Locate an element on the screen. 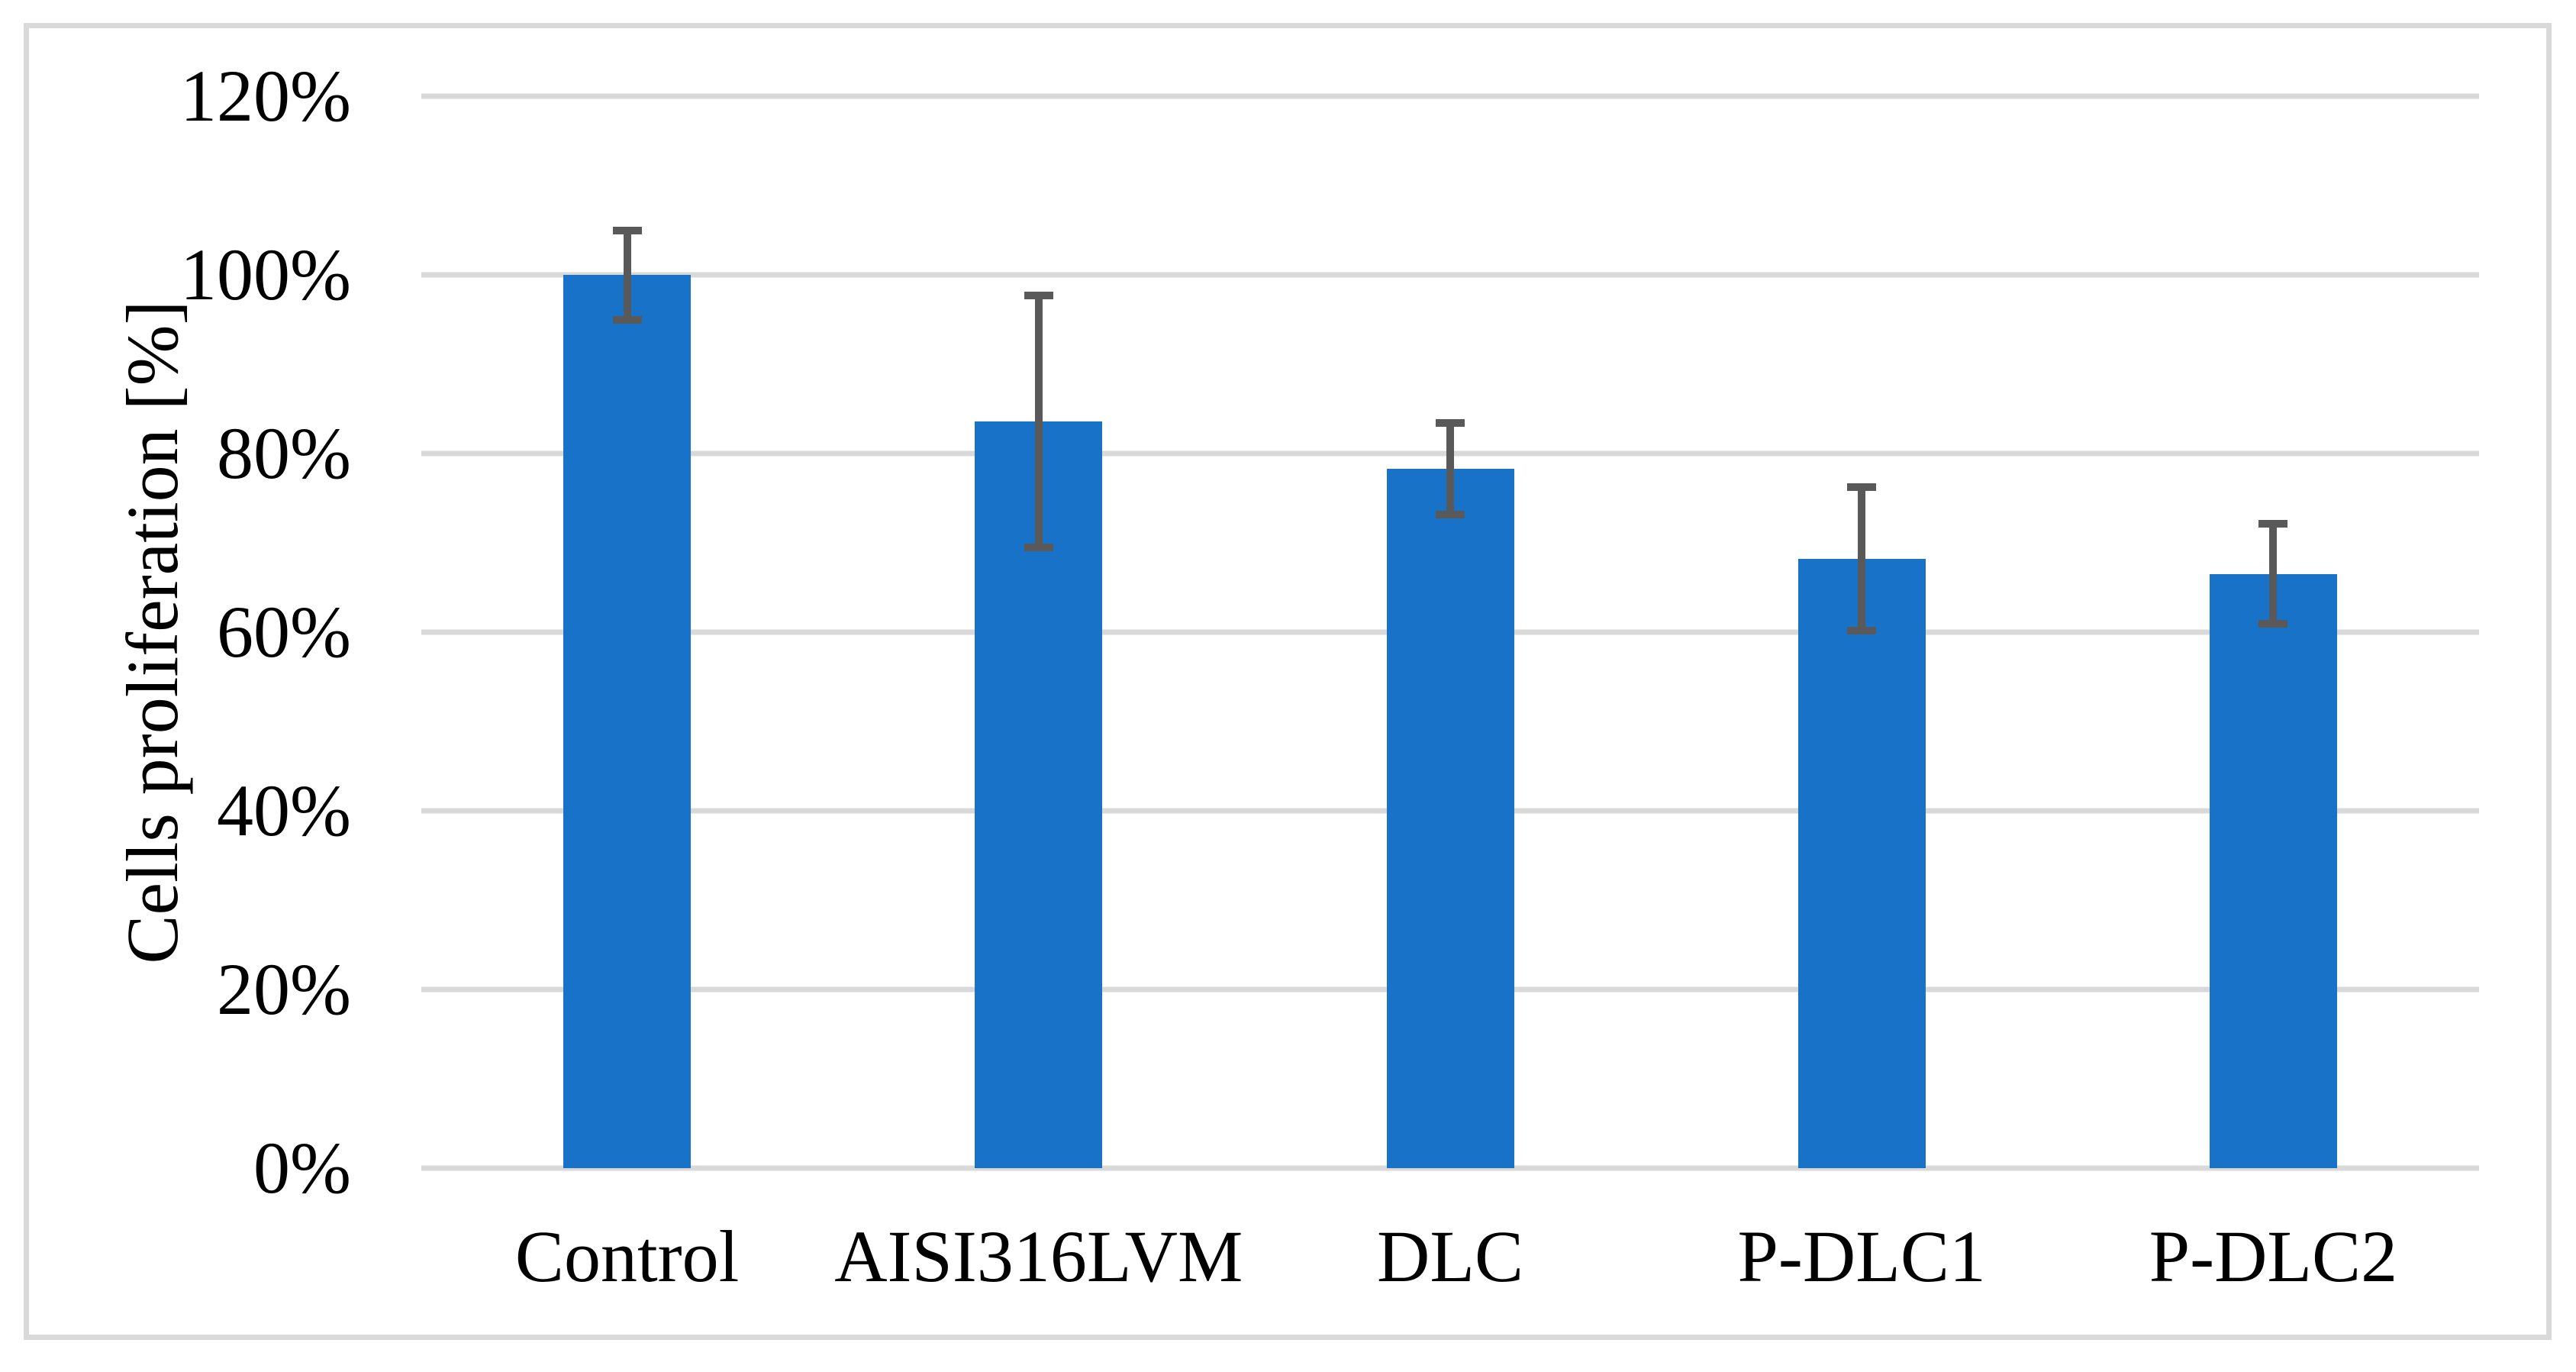 This screenshot has height=1372, width=2576. error-bar-top-cap-P-DLC2 is located at coordinates (2273, 524).